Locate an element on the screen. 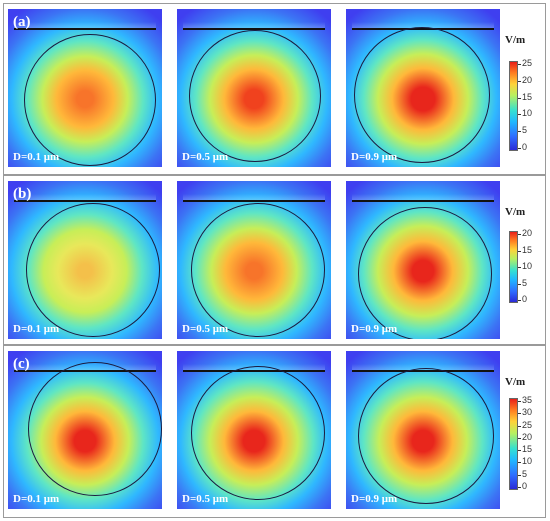 The width and height of the screenshot is (550, 521). field-map-b-3: D=0.9 μm is located at coordinates (423, 260).